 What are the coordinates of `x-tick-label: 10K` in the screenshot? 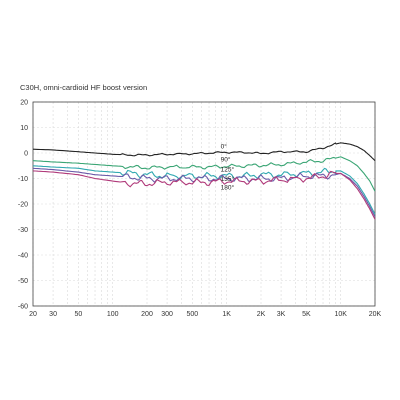 It's located at (340, 314).